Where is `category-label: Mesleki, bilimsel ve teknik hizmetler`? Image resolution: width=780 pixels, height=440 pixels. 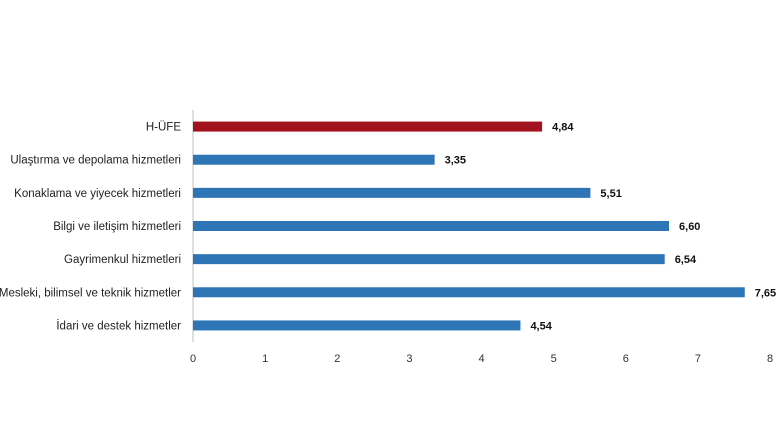
category-label: Mesleki, bilimsel ve teknik hizmetler is located at coordinates (90, 293).